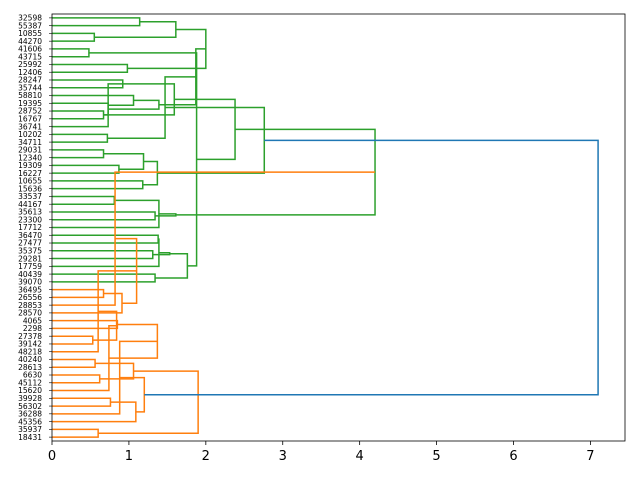 Image resolution: width=640 pixels, height=480 pixels. What do you see at coordinates (30, 41) in the screenshot?
I see `leaf-label: 44270` at bounding box center [30, 41].